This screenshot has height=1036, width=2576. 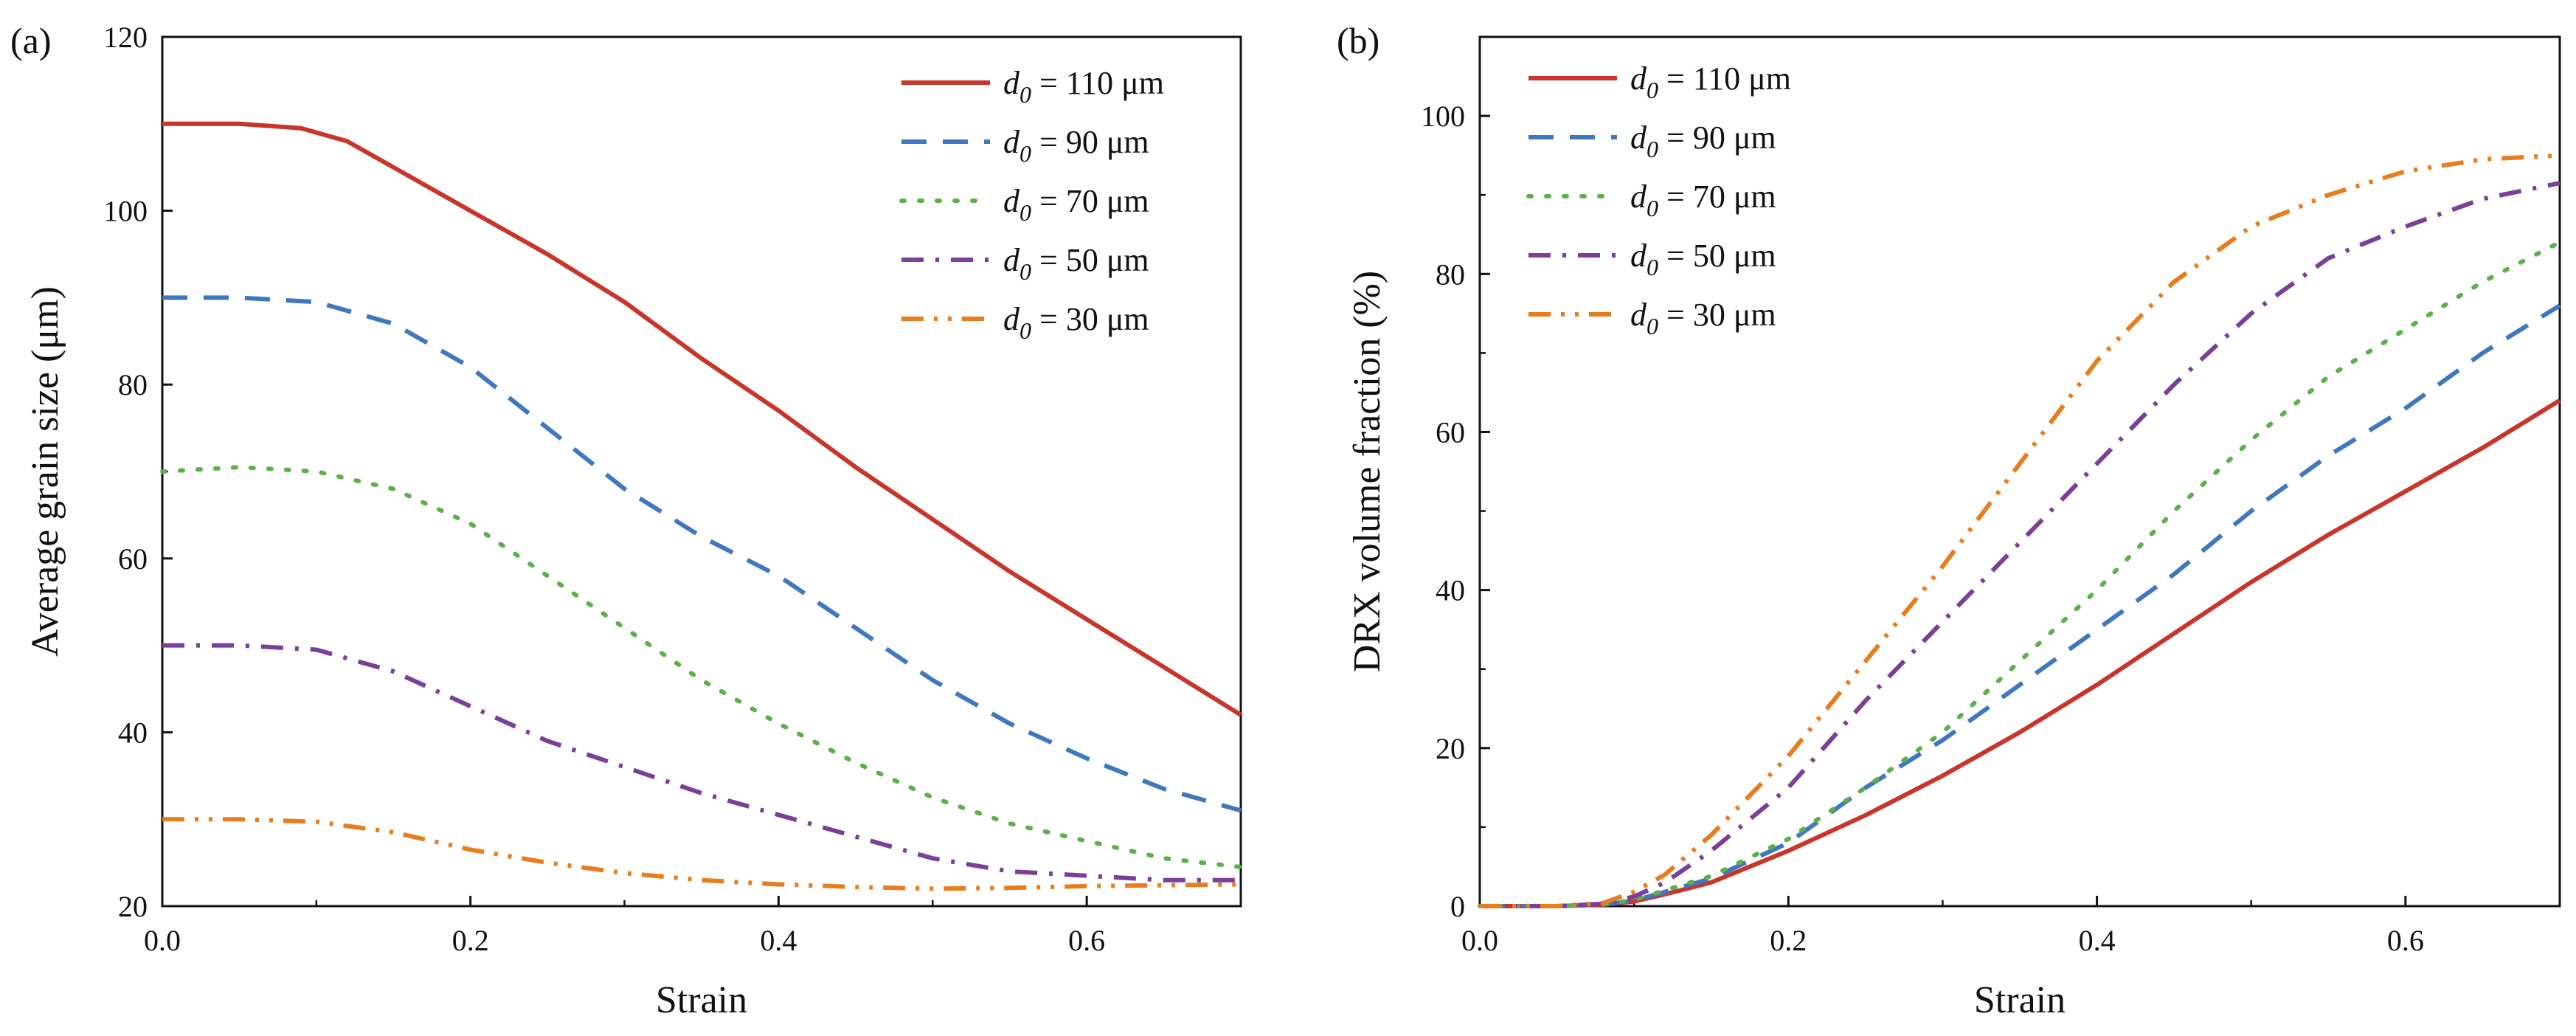 I want to click on y-tick-label: 120, so click(x=126, y=37).